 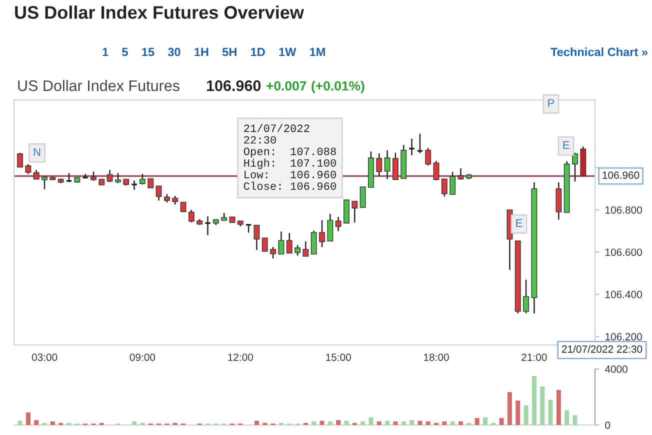 What do you see at coordinates (534, 357) in the screenshot?
I see `x-tick-label: 21:00` at bounding box center [534, 357].